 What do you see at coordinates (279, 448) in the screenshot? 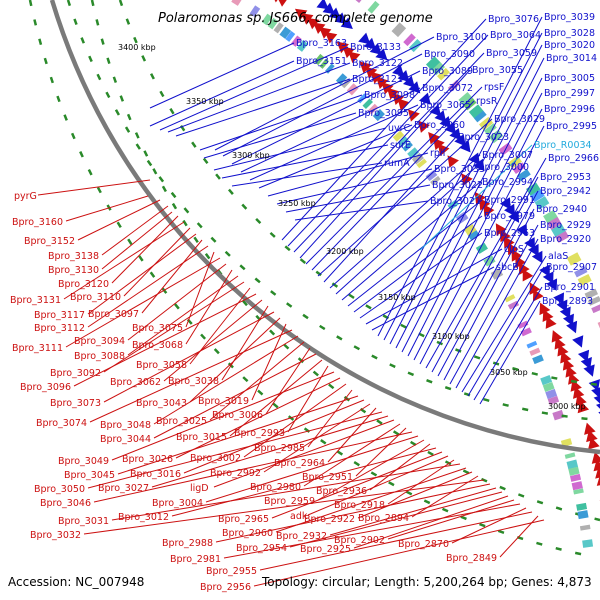
I see `reverse-gene-label: Bpro_2985` at bounding box center [279, 448].